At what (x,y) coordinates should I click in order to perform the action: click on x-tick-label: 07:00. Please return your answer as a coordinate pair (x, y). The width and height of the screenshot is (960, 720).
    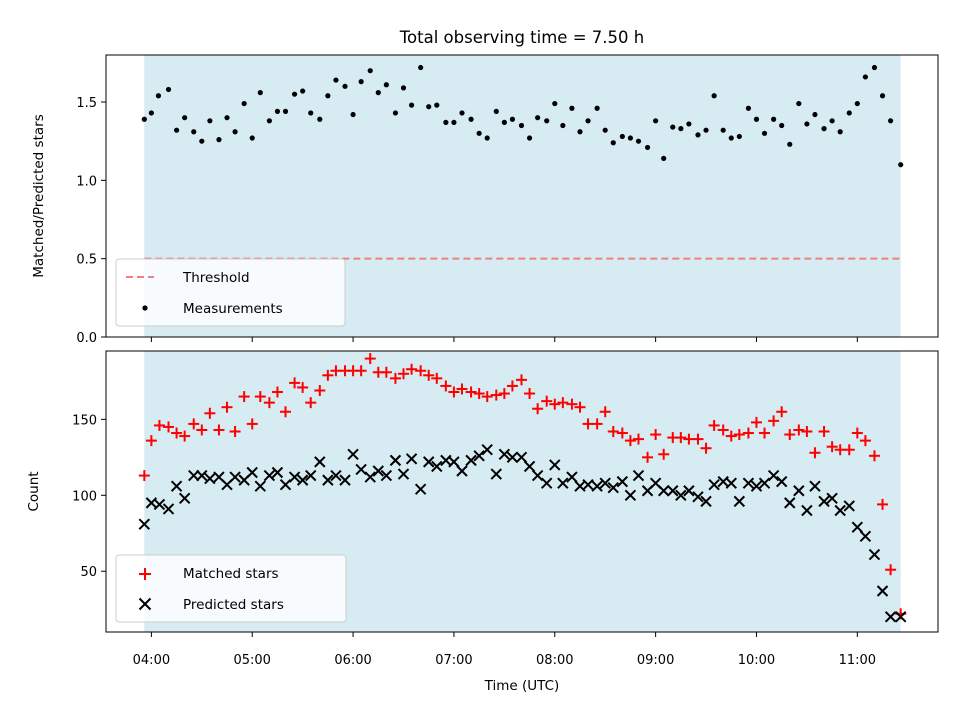
    Looking at the image, I should click on (453, 660).